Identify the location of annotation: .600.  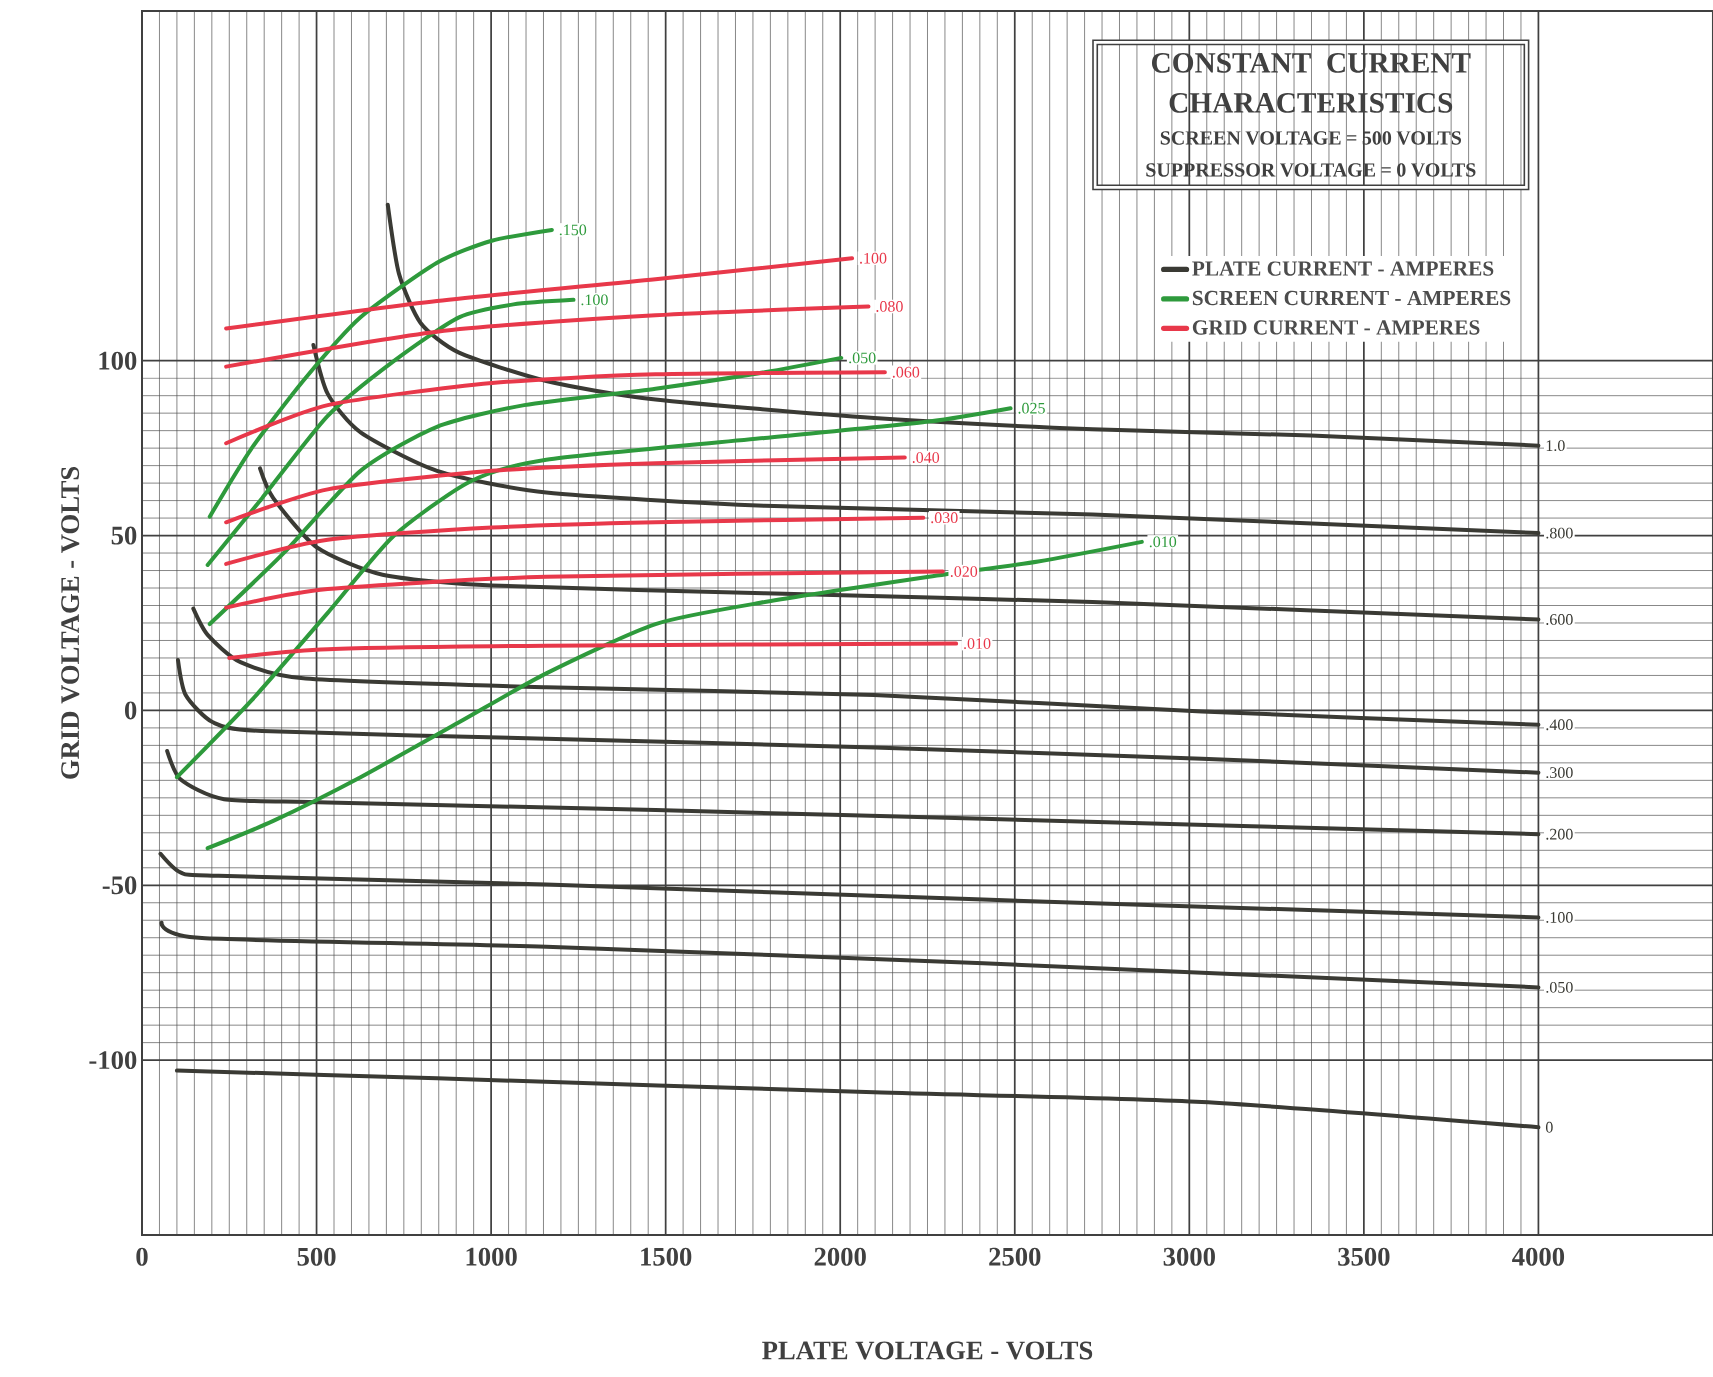
(1559, 619).